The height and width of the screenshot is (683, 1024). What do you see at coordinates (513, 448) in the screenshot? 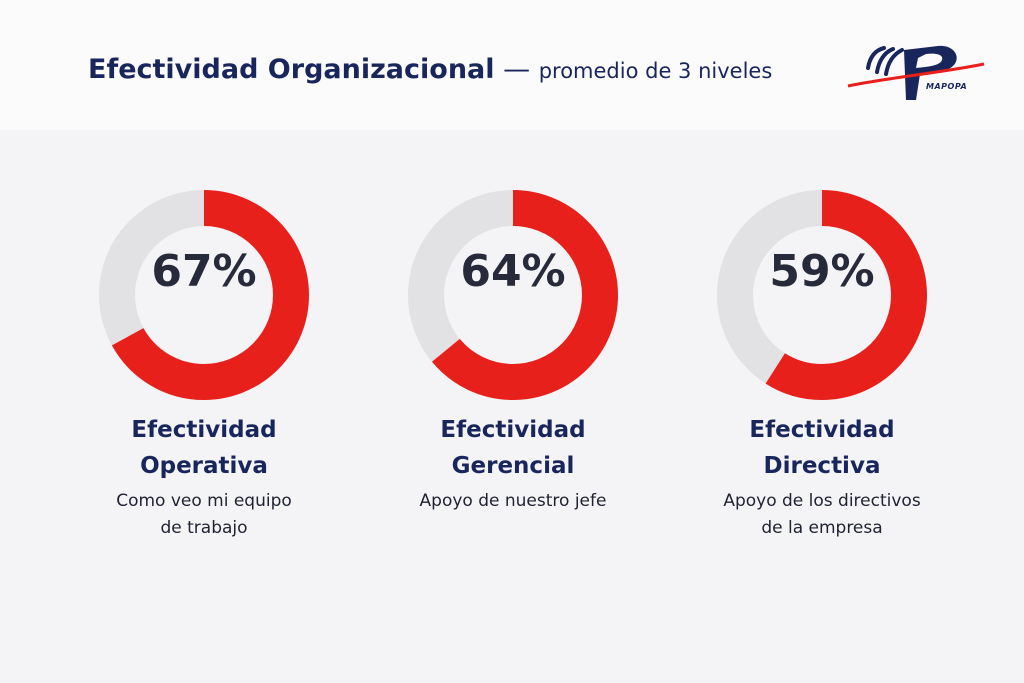
I see `kpi-title: Efectividad Gerencial` at bounding box center [513, 448].